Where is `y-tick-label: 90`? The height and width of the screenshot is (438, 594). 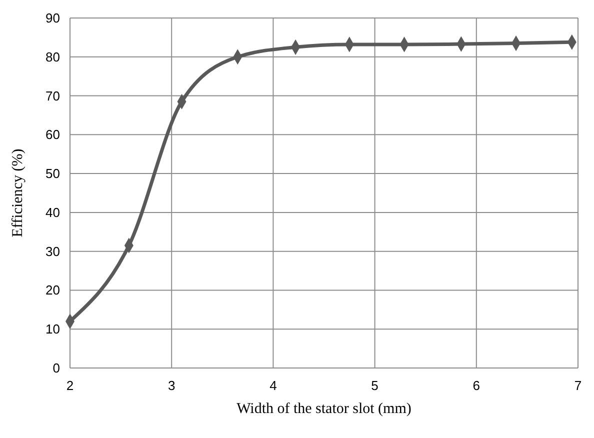
y-tick-label: 90 is located at coordinates (53, 18).